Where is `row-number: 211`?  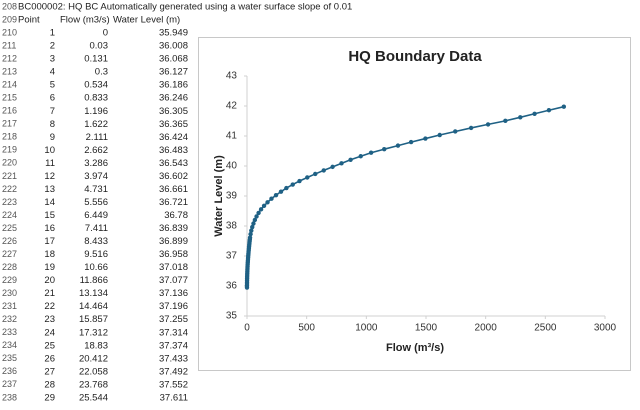 row-number: 211 is located at coordinates (9, 45).